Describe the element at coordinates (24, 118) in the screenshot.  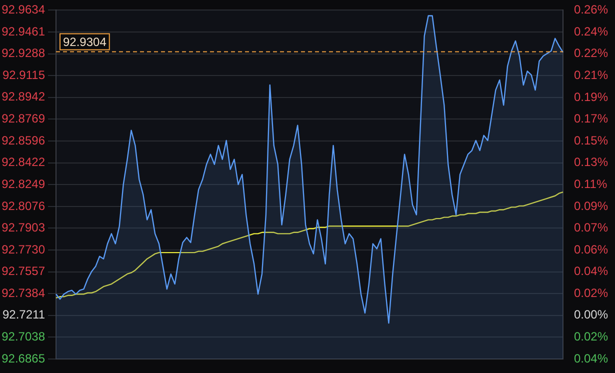
I see `y-tick-label: 92.8769` at that location.